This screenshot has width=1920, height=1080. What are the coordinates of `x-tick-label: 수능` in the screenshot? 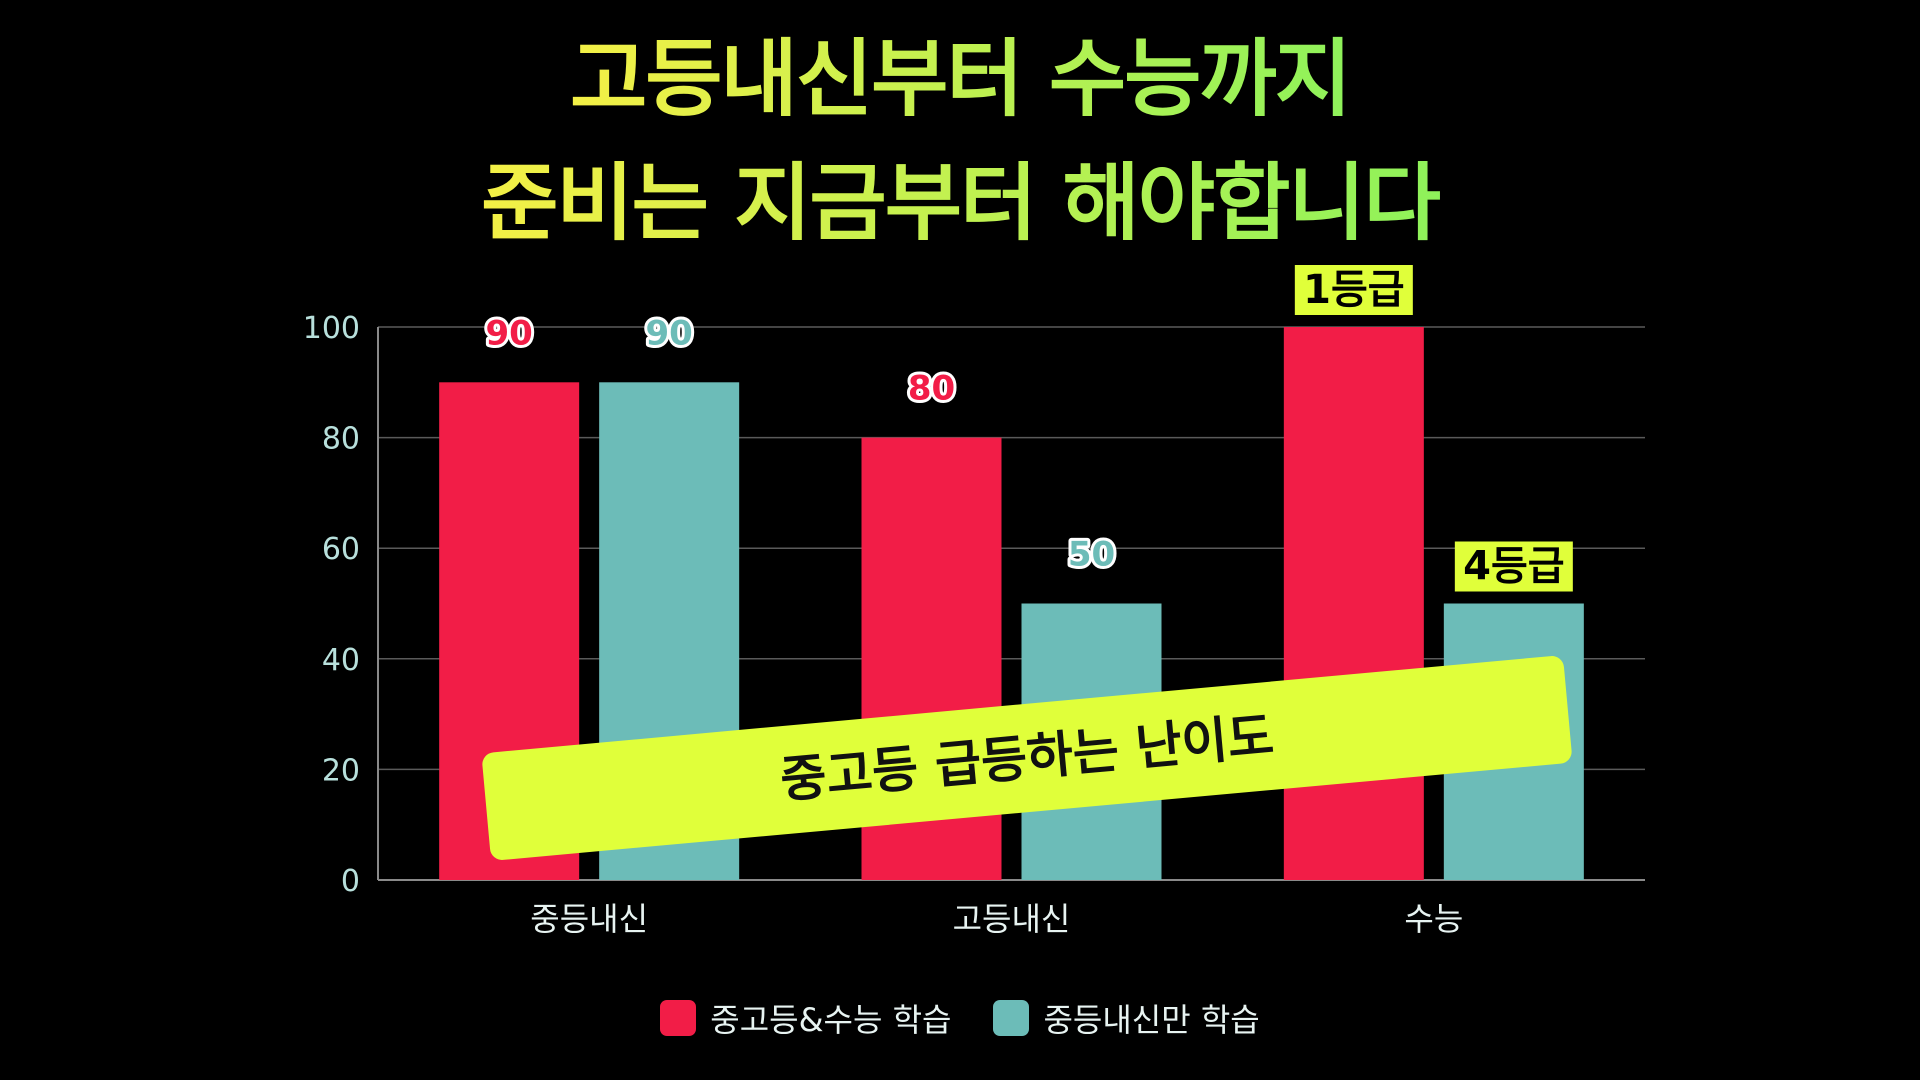 It's located at (1433, 919).